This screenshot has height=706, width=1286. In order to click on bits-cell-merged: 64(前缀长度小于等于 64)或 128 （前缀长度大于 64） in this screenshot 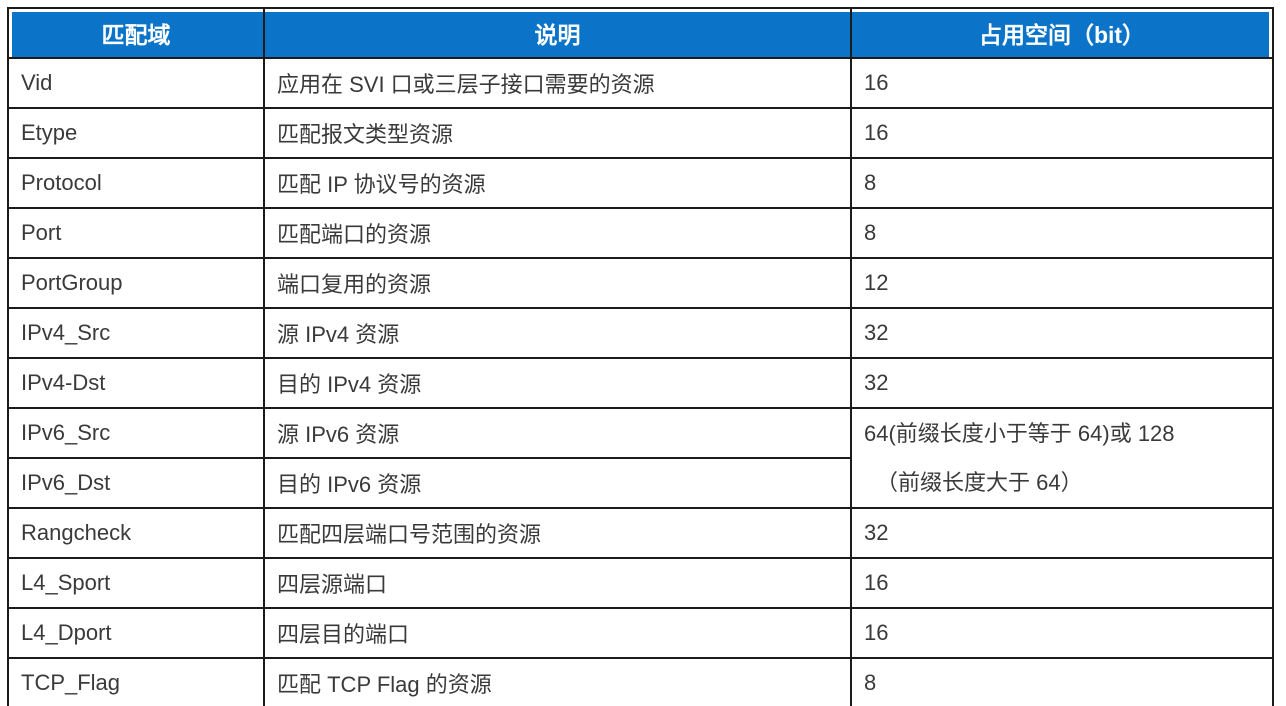, I will do `click(1062, 458)`.